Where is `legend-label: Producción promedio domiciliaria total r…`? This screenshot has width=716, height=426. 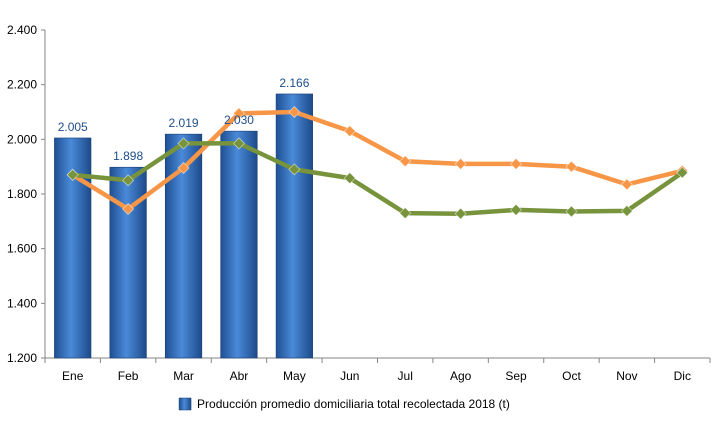
legend-label: Producción promedio domiciliaria total r… is located at coordinates (353, 404).